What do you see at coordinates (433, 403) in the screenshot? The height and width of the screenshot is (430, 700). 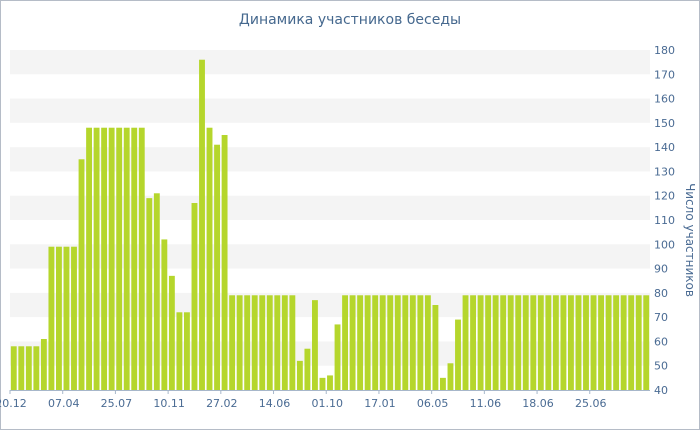 I see `x-tick-label: 06.05` at bounding box center [433, 403].